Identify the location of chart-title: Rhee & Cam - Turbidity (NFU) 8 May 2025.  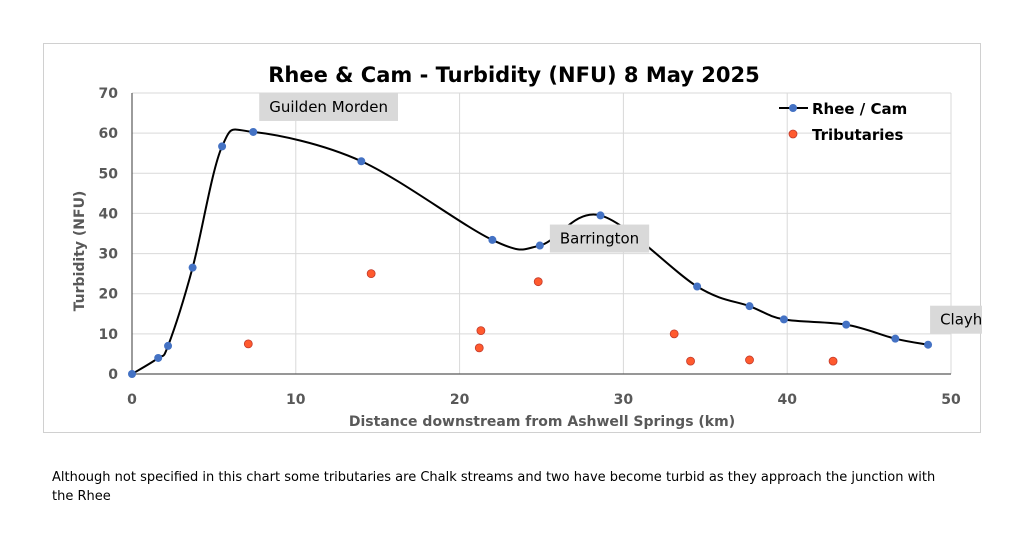
(513, 75).